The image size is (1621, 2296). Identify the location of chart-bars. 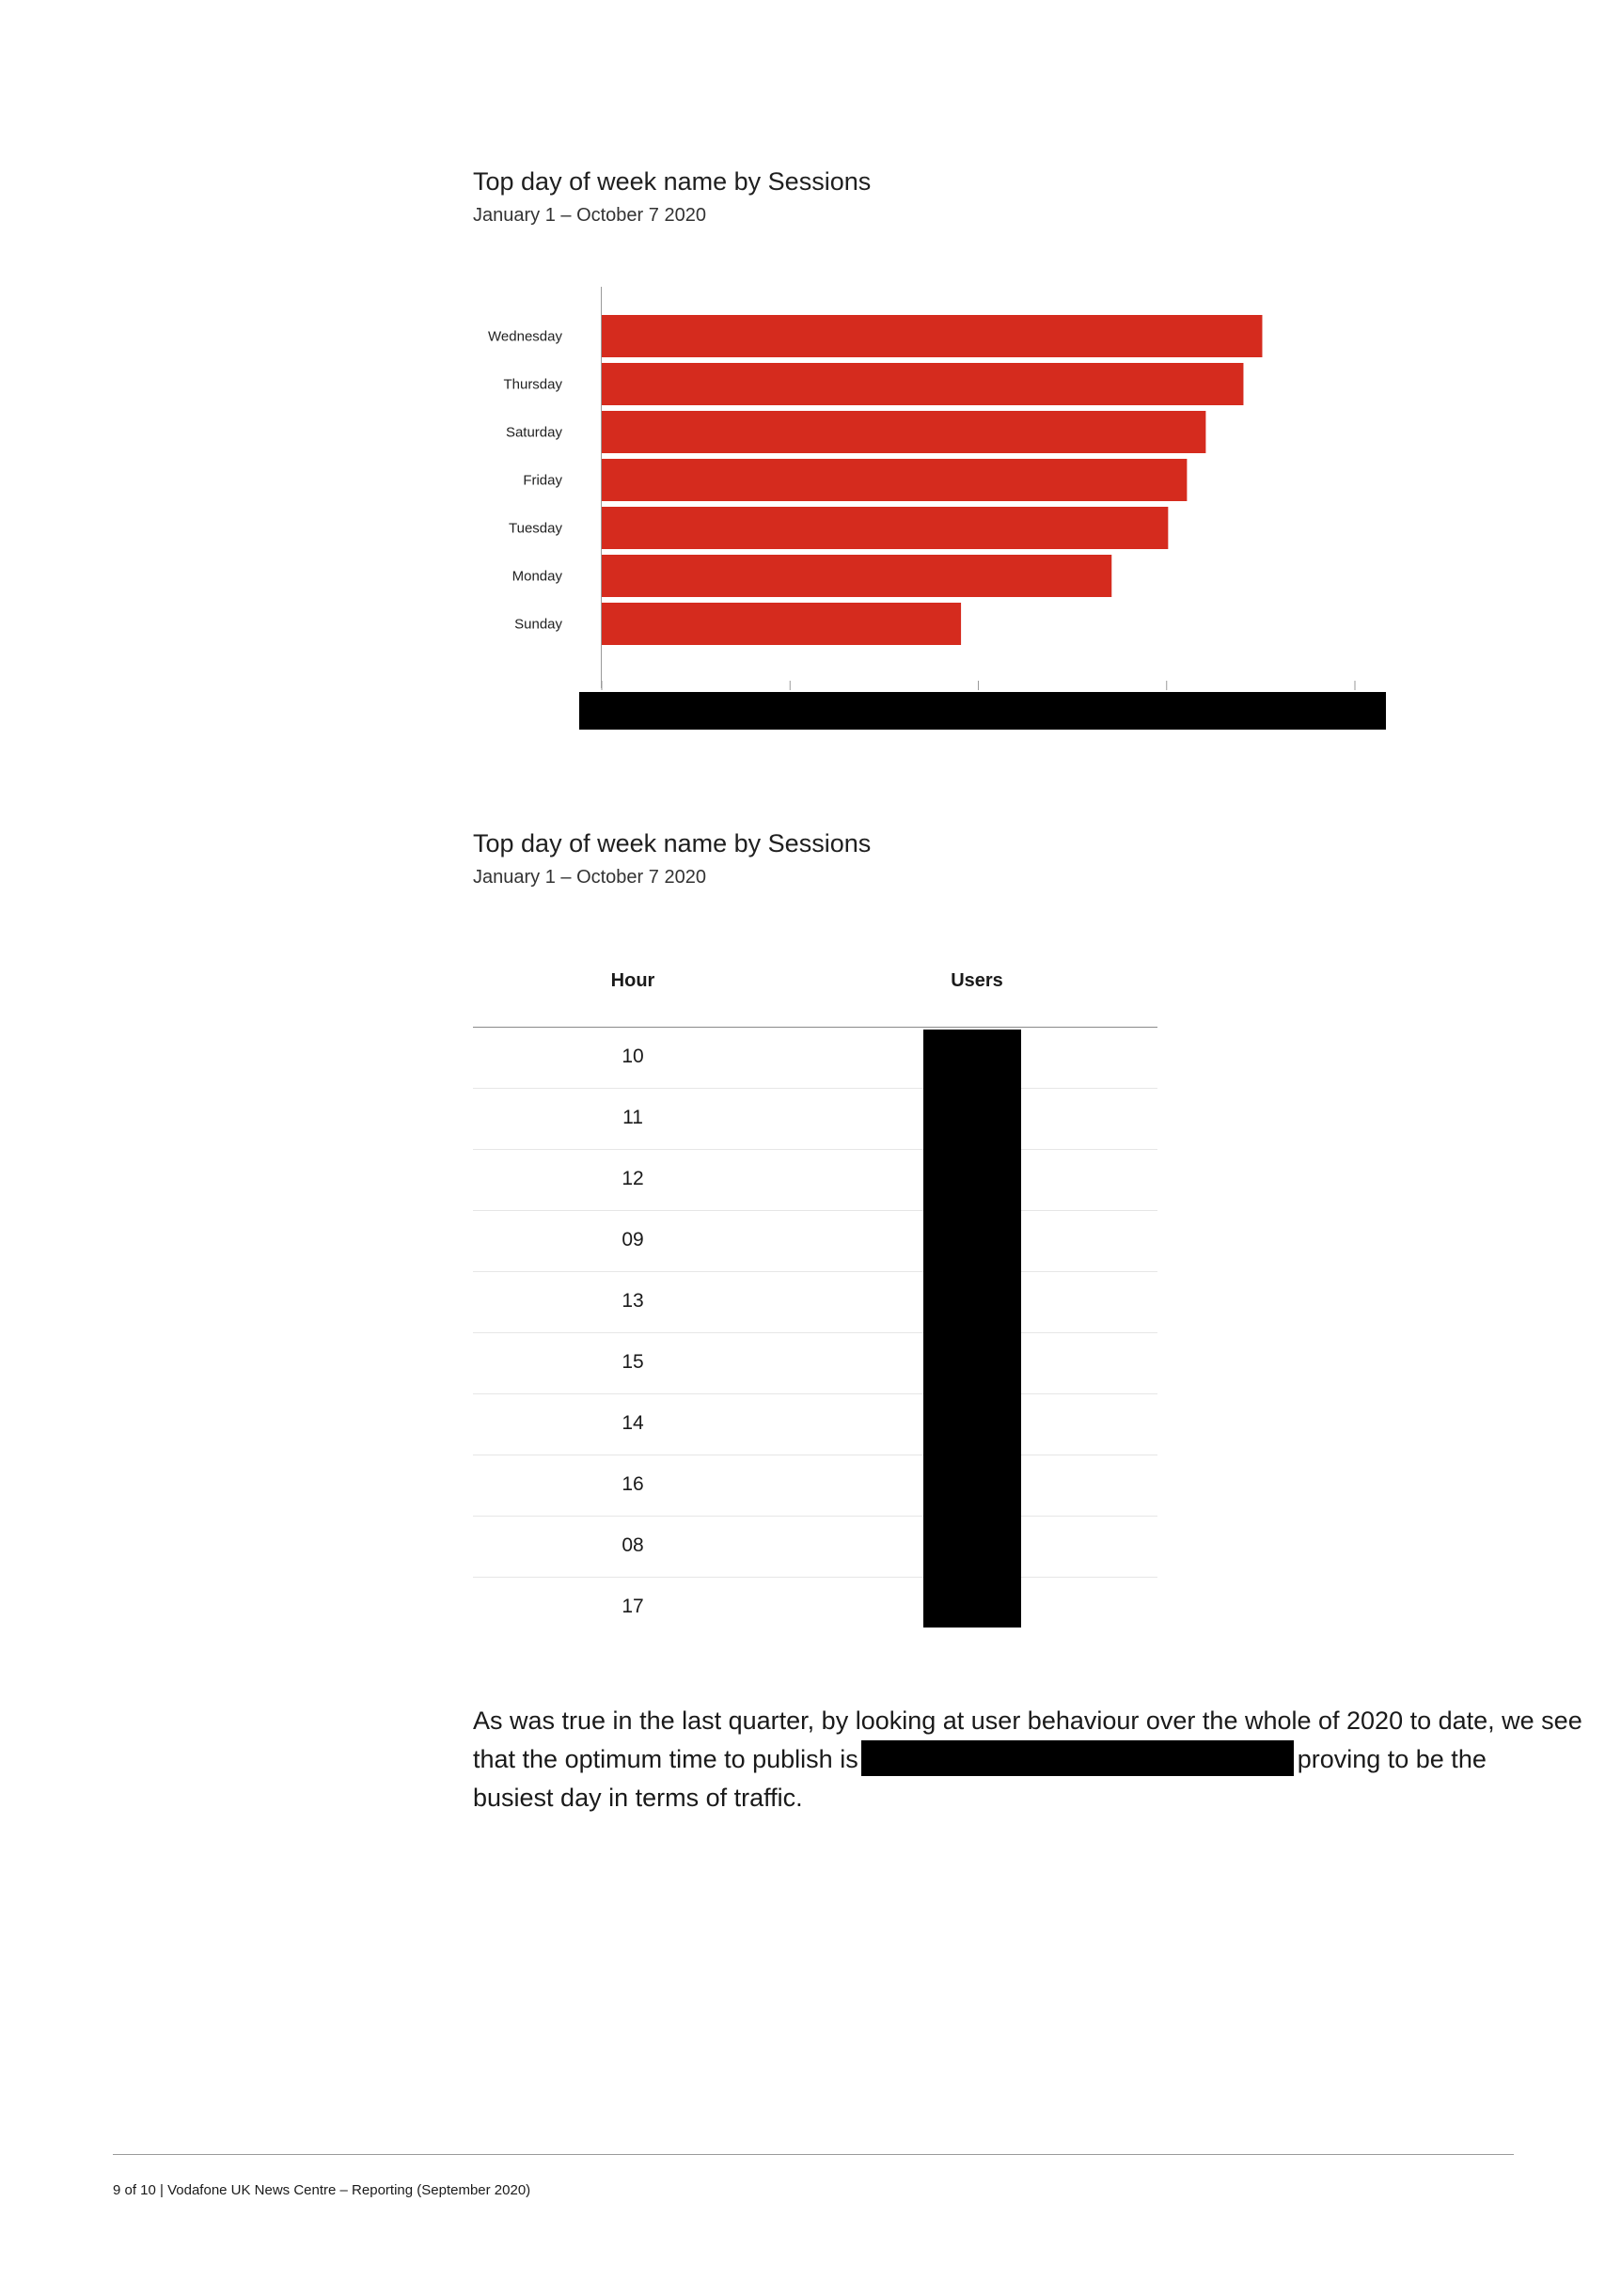
(932, 480).